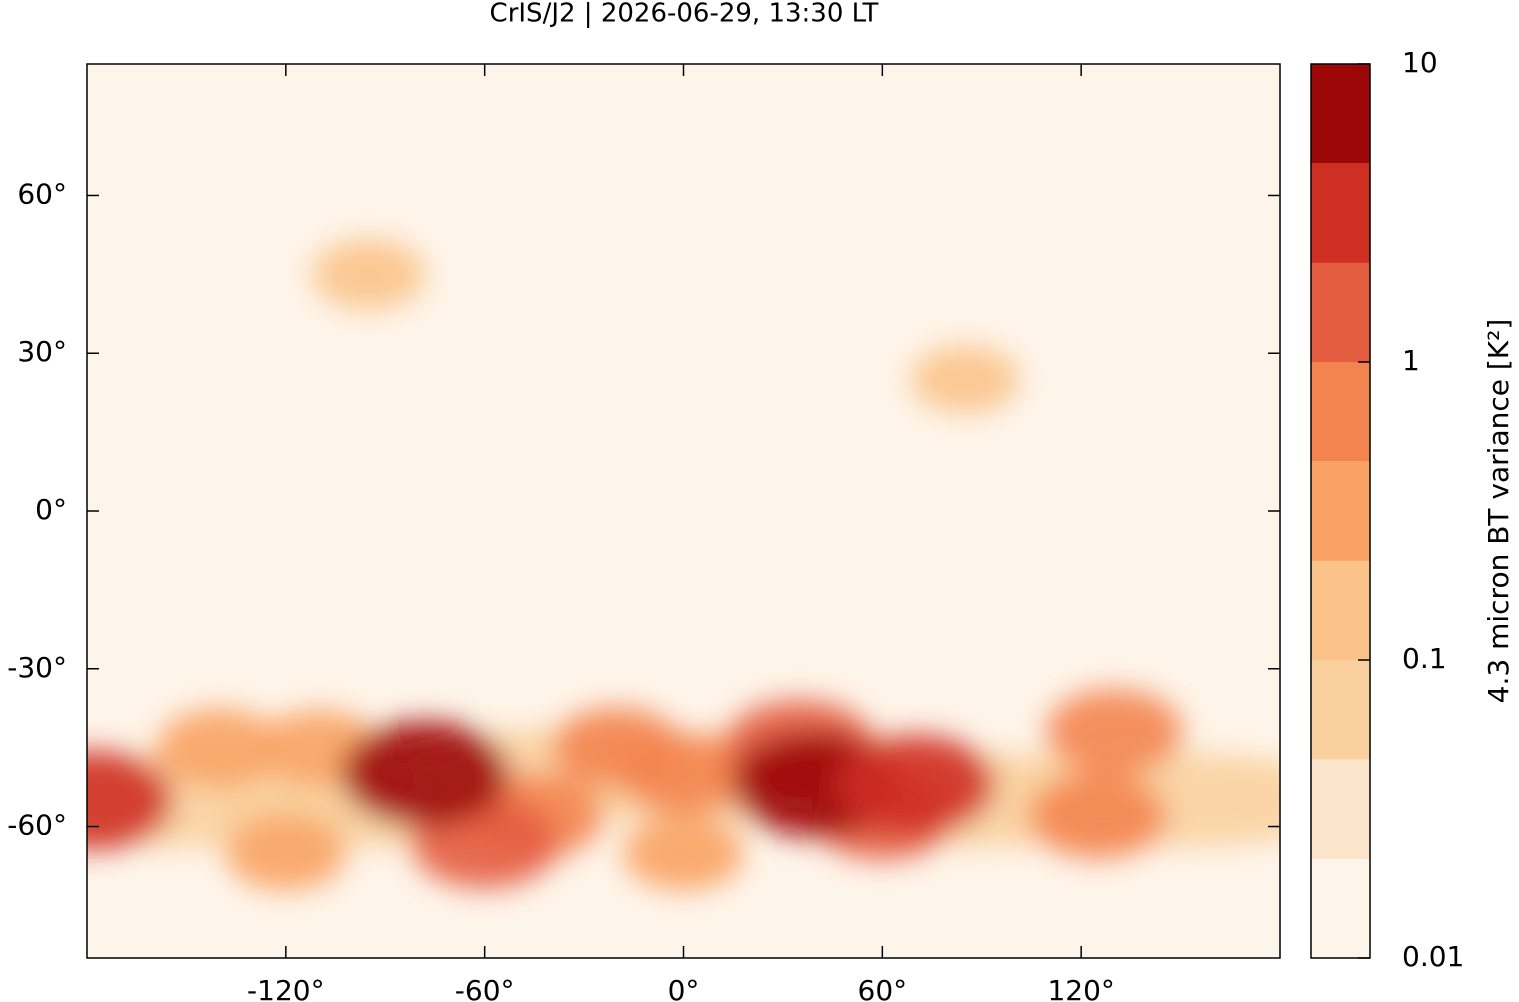 The height and width of the screenshot is (1002, 1519). Describe the element at coordinates (1498, 511) in the screenshot. I see `colorbar-label: 4.3 micron BT variance [K²]` at that location.